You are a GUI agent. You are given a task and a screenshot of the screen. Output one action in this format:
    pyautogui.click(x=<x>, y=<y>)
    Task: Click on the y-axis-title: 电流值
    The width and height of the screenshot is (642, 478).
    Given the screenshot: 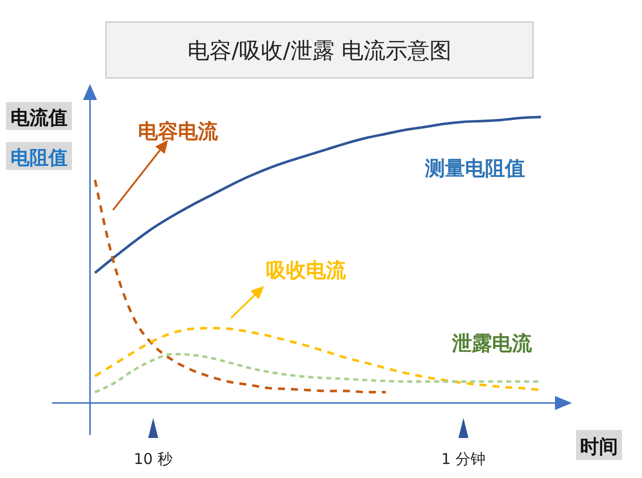 What is the action you would take?
    pyautogui.click(x=39, y=118)
    